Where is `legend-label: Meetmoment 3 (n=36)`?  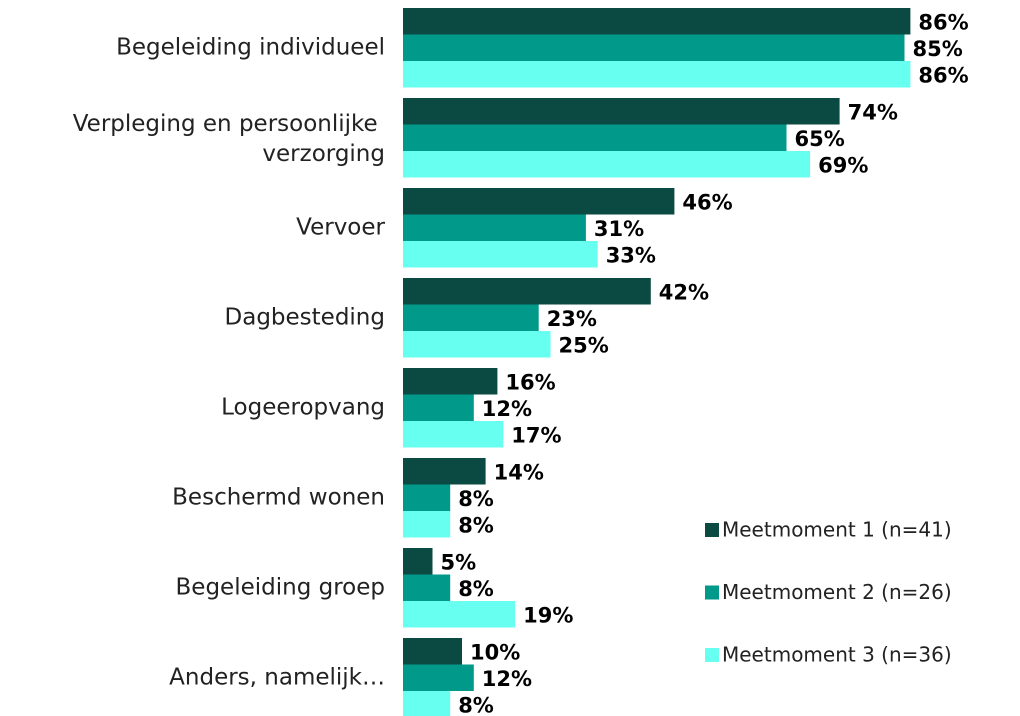 legend-label: Meetmoment 3 (n=36) is located at coordinates (837, 655).